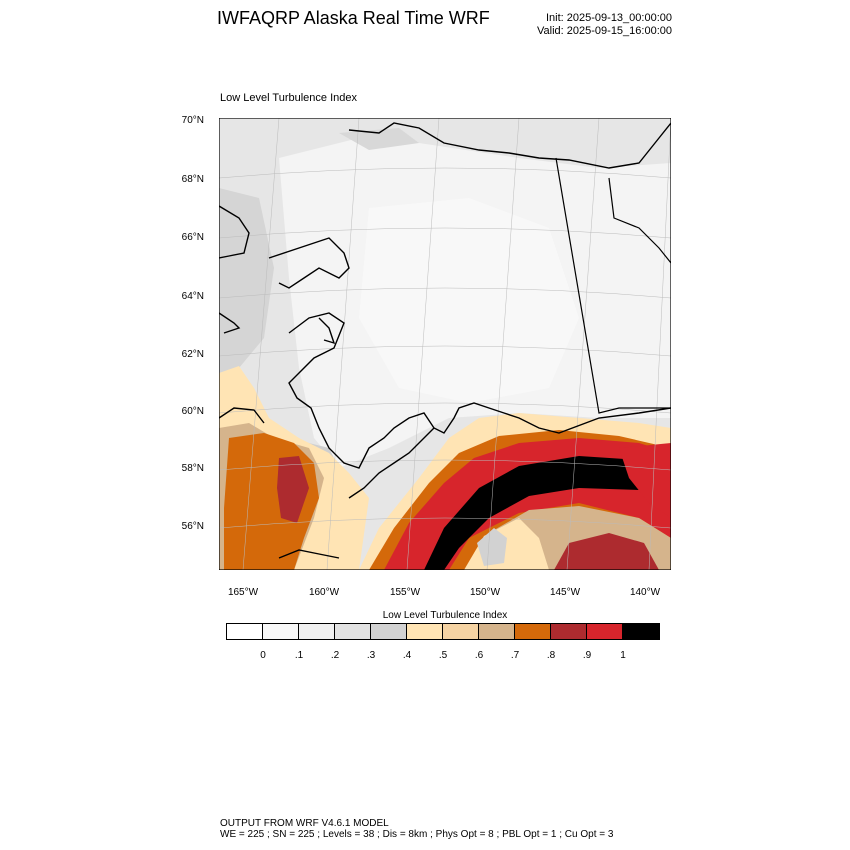 Image resolution: width=850 pixels, height=850 pixels. Describe the element at coordinates (565, 592) in the screenshot. I see `lon-label: 145°W` at that location.